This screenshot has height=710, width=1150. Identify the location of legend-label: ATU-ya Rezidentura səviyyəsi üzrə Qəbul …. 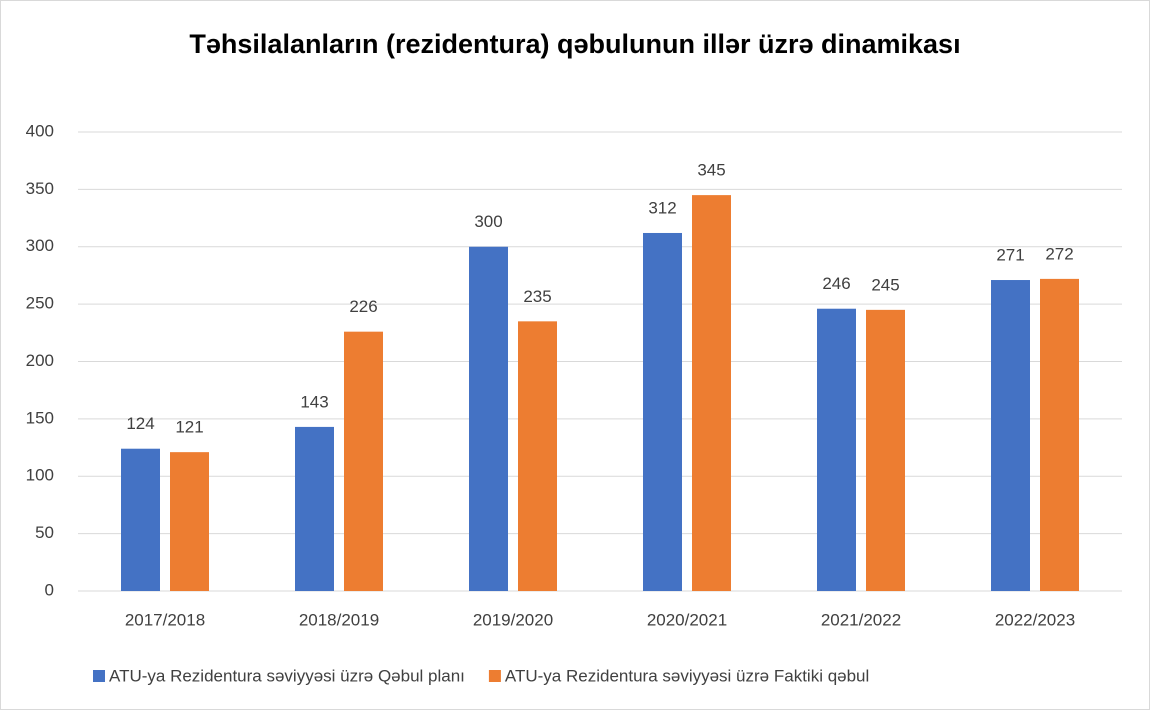
(287, 675).